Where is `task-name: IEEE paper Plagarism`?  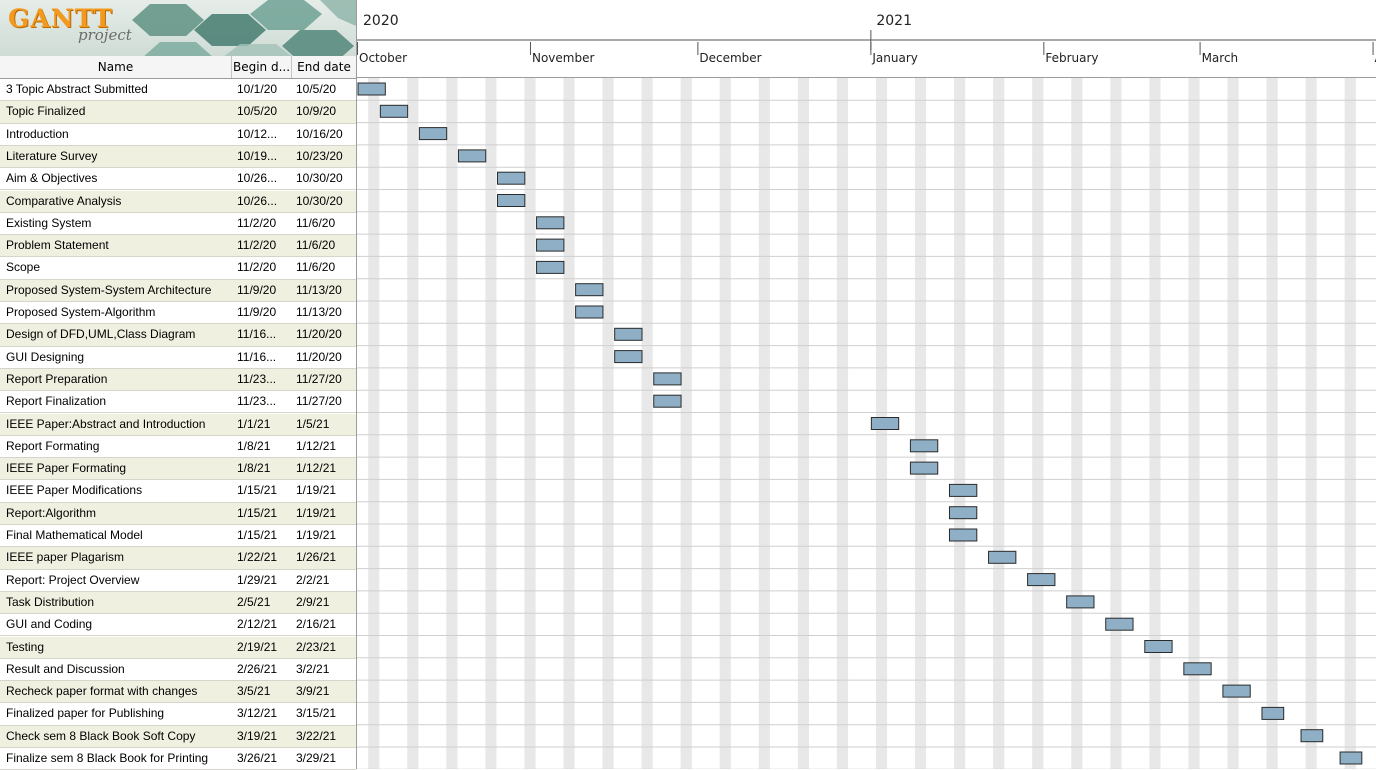
task-name: IEEE paper Plagarism is located at coordinates (65, 557).